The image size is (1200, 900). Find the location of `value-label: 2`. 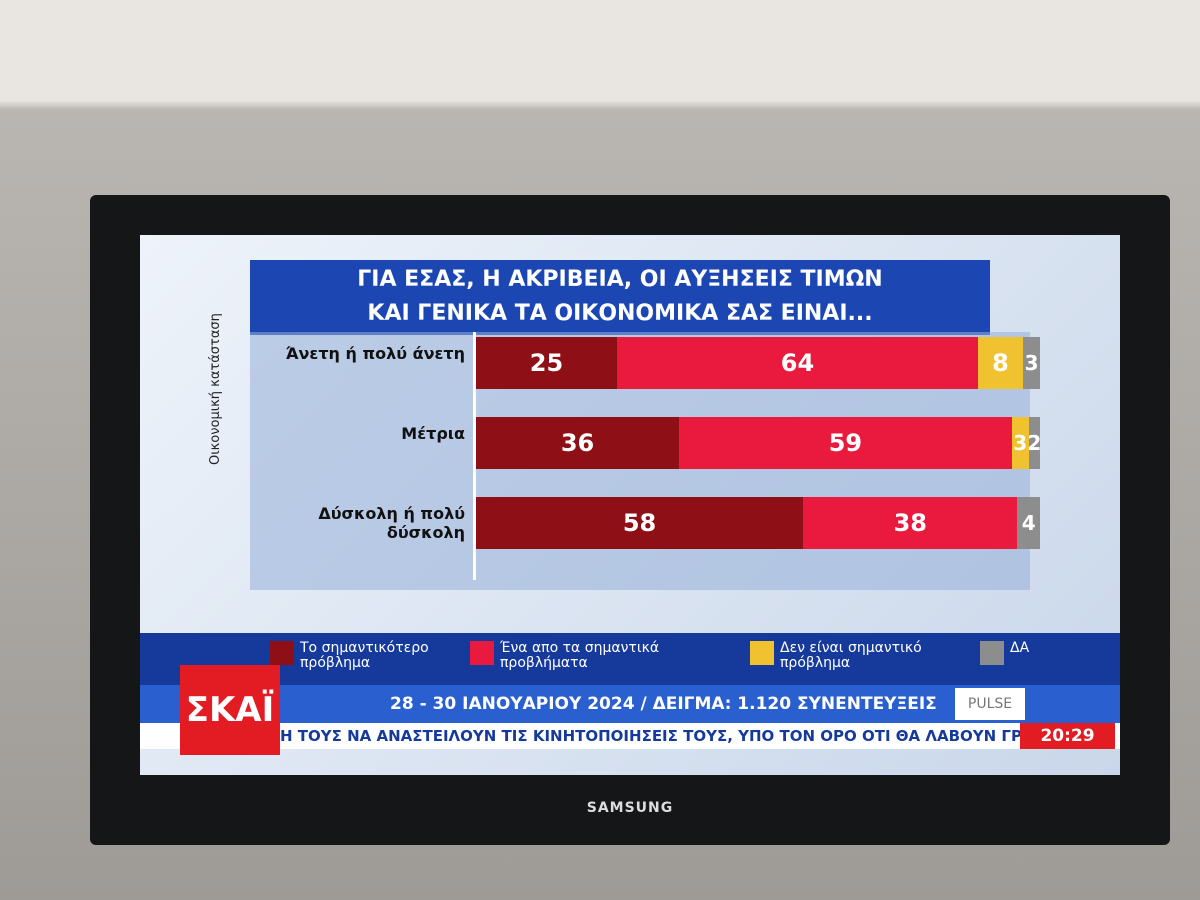

value-label: 2 is located at coordinates (1034, 443).